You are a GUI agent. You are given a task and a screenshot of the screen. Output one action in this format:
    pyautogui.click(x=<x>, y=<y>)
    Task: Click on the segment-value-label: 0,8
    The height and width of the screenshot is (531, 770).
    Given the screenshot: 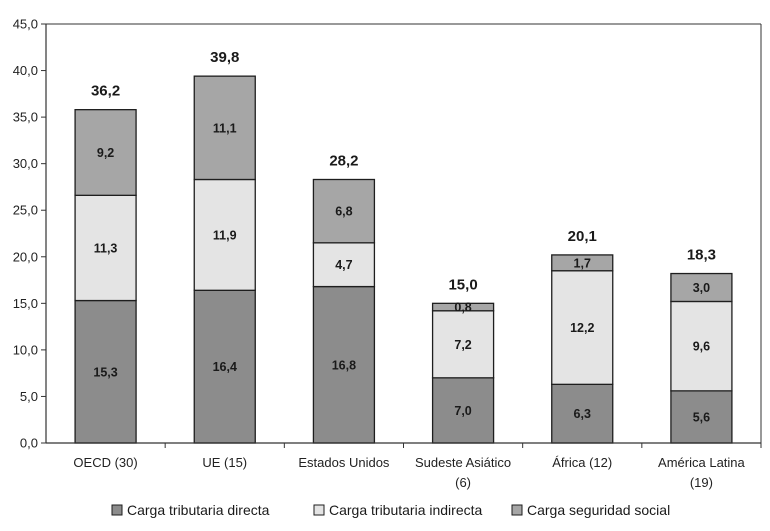 What is the action you would take?
    pyautogui.click(x=462, y=308)
    